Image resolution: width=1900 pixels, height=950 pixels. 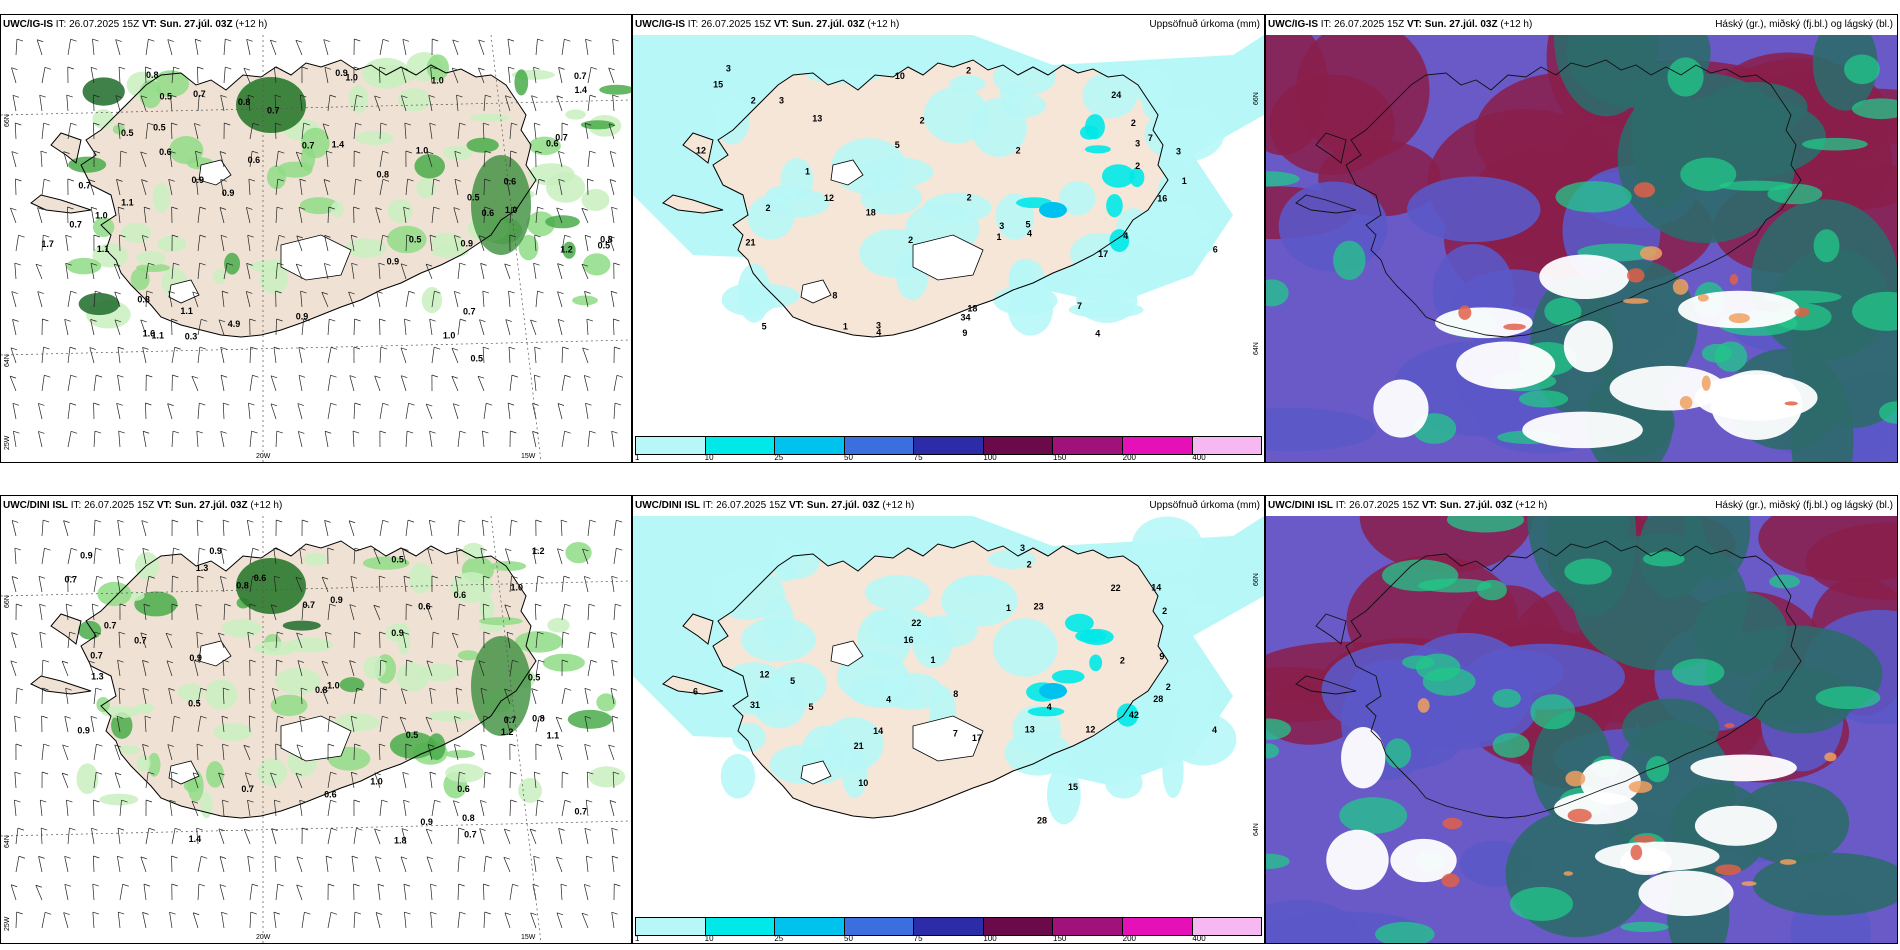 I want to click on legend-tick: 10, so click(x=709, y=938).